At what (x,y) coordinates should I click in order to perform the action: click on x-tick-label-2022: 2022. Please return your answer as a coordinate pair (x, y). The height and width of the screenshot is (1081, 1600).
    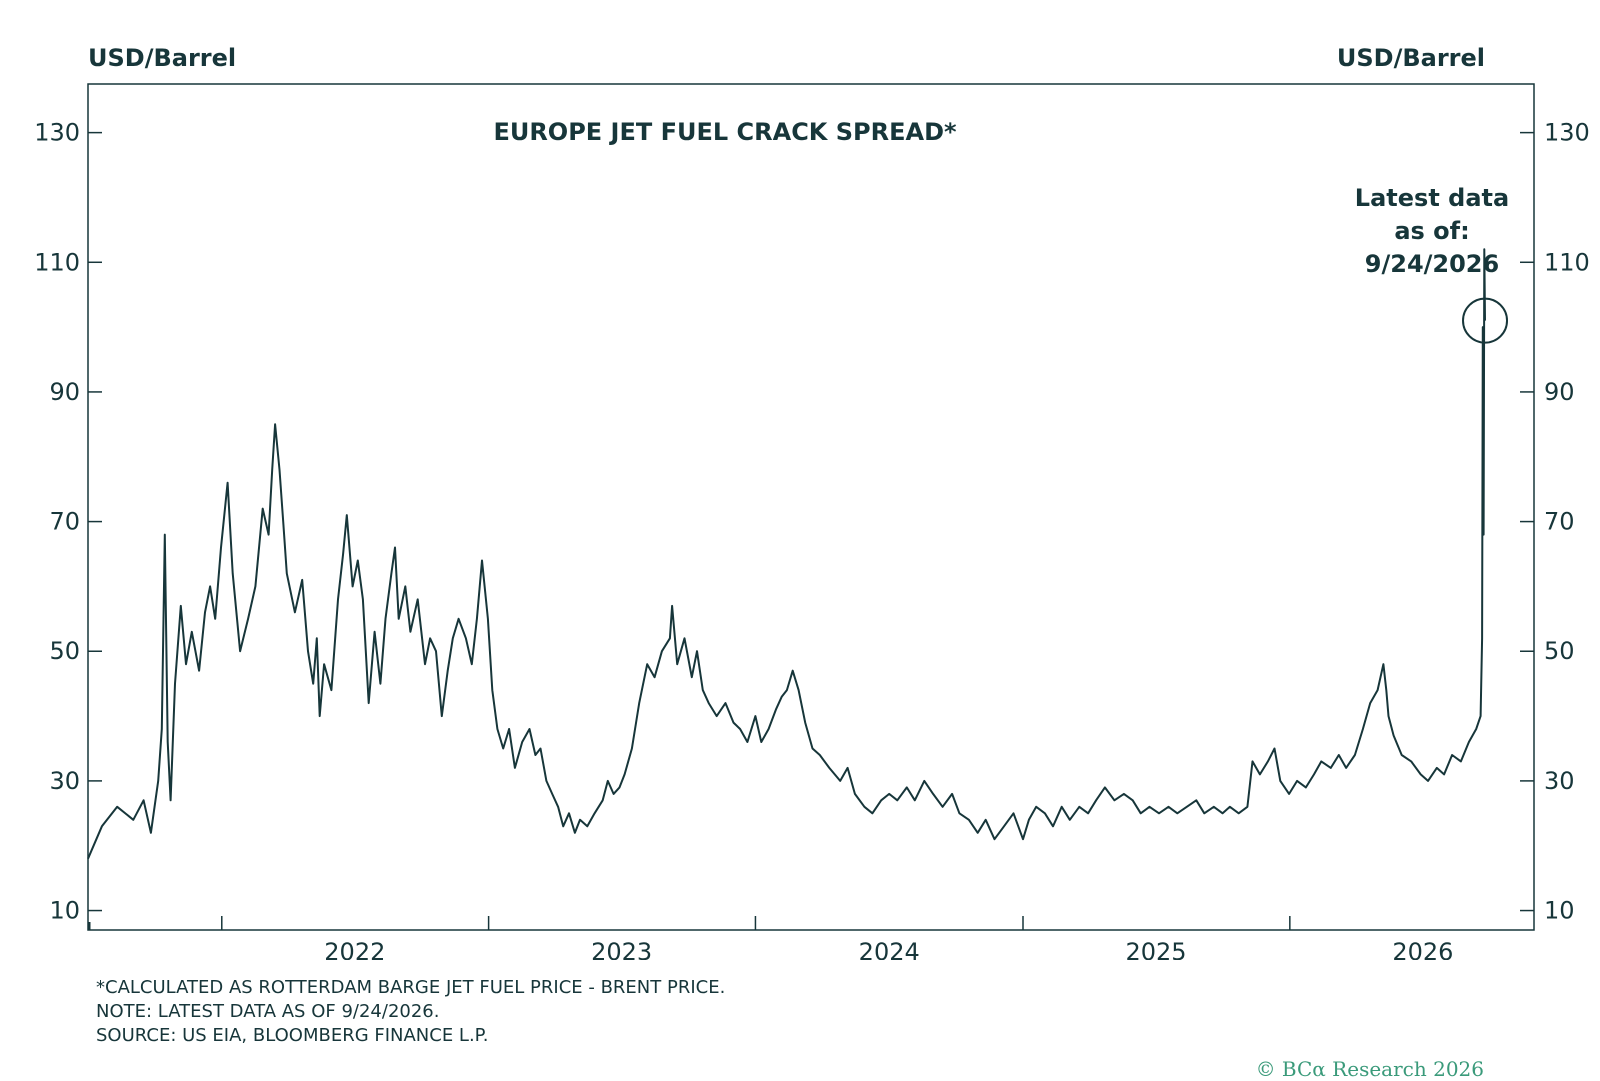
    Looking at the image, I should click on (354, 949).